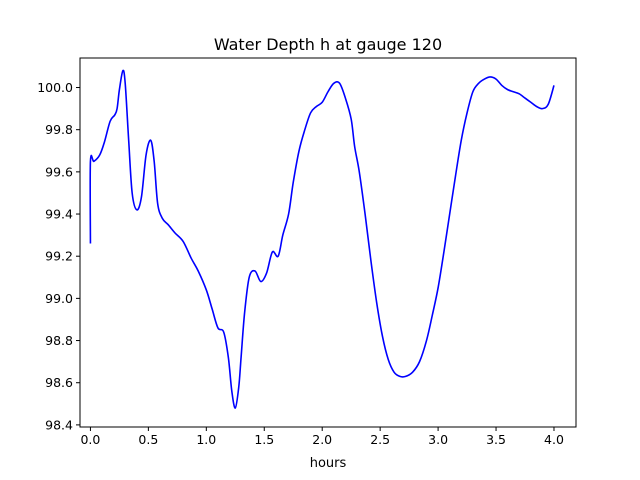 The image size is (640, 480). Describe the element at coordinates (328, 463) in the screenshot. I see `x-axis-label: hours` at that location.